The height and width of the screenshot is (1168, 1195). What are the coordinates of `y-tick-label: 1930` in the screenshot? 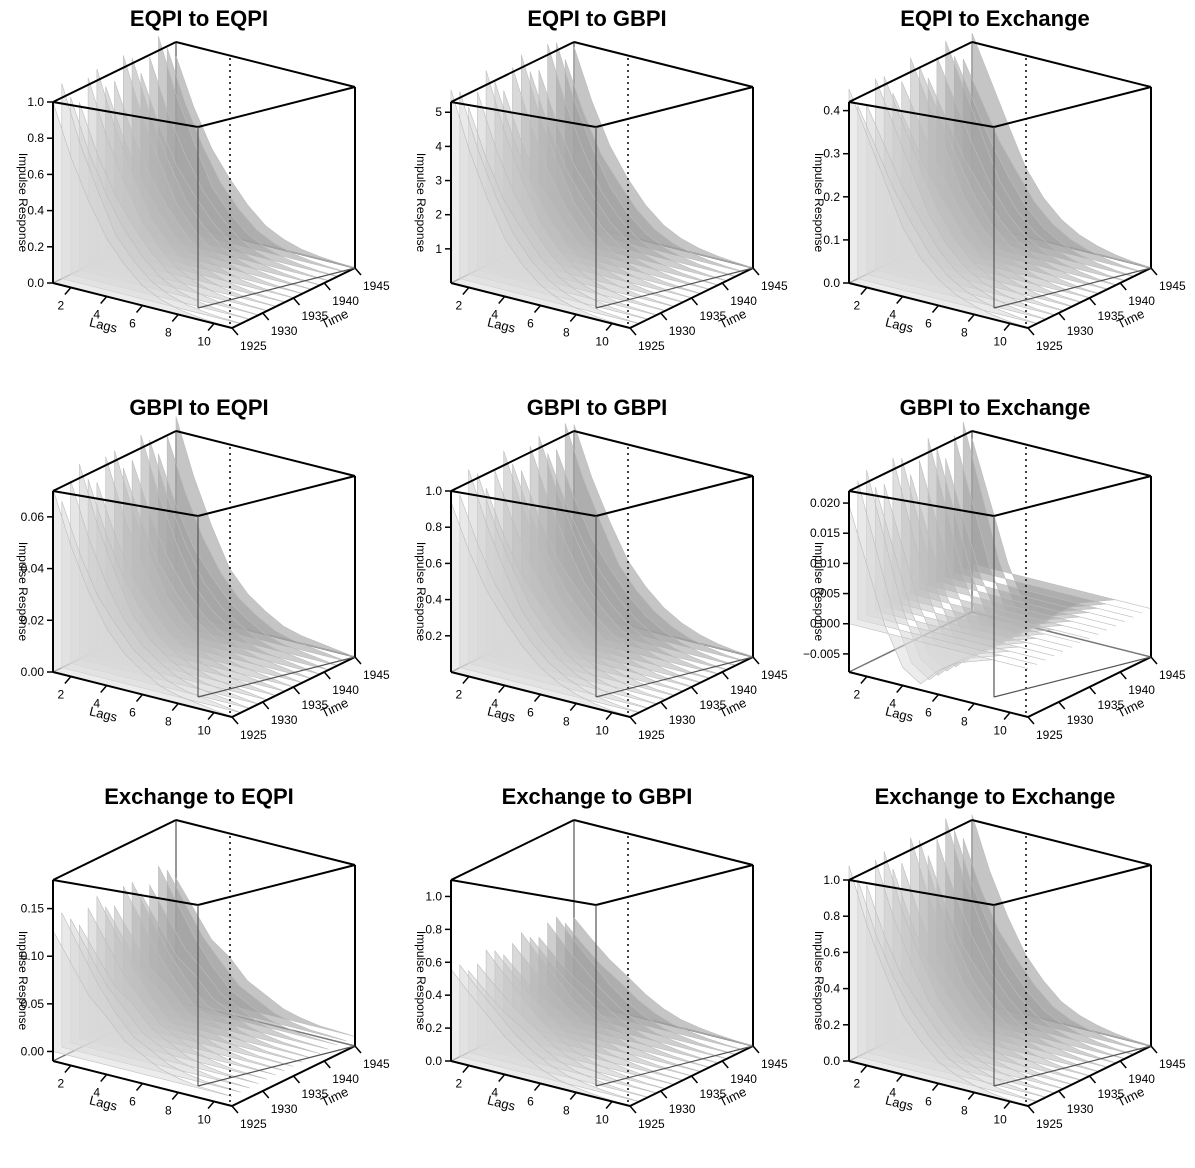 It's located at (284, 1109).